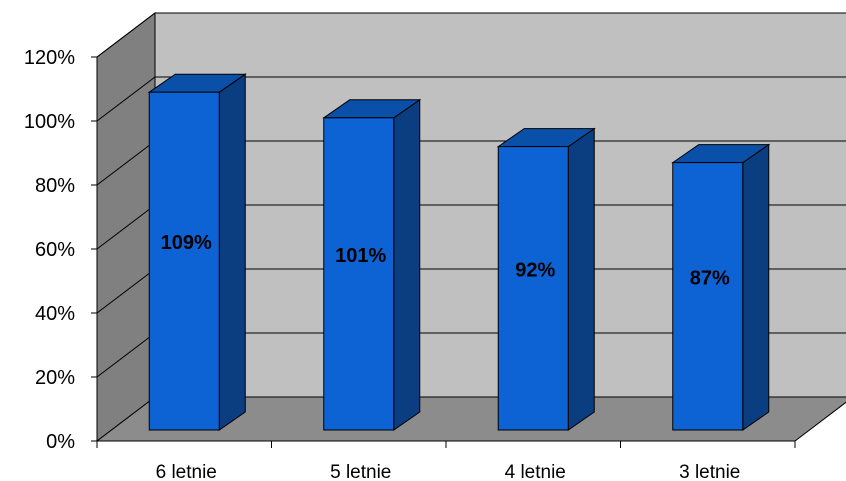  What do you see at coordinates (60, 442) in the screenshot?
I see `y-tick-label: 0%` at bounding box center [60, 442].